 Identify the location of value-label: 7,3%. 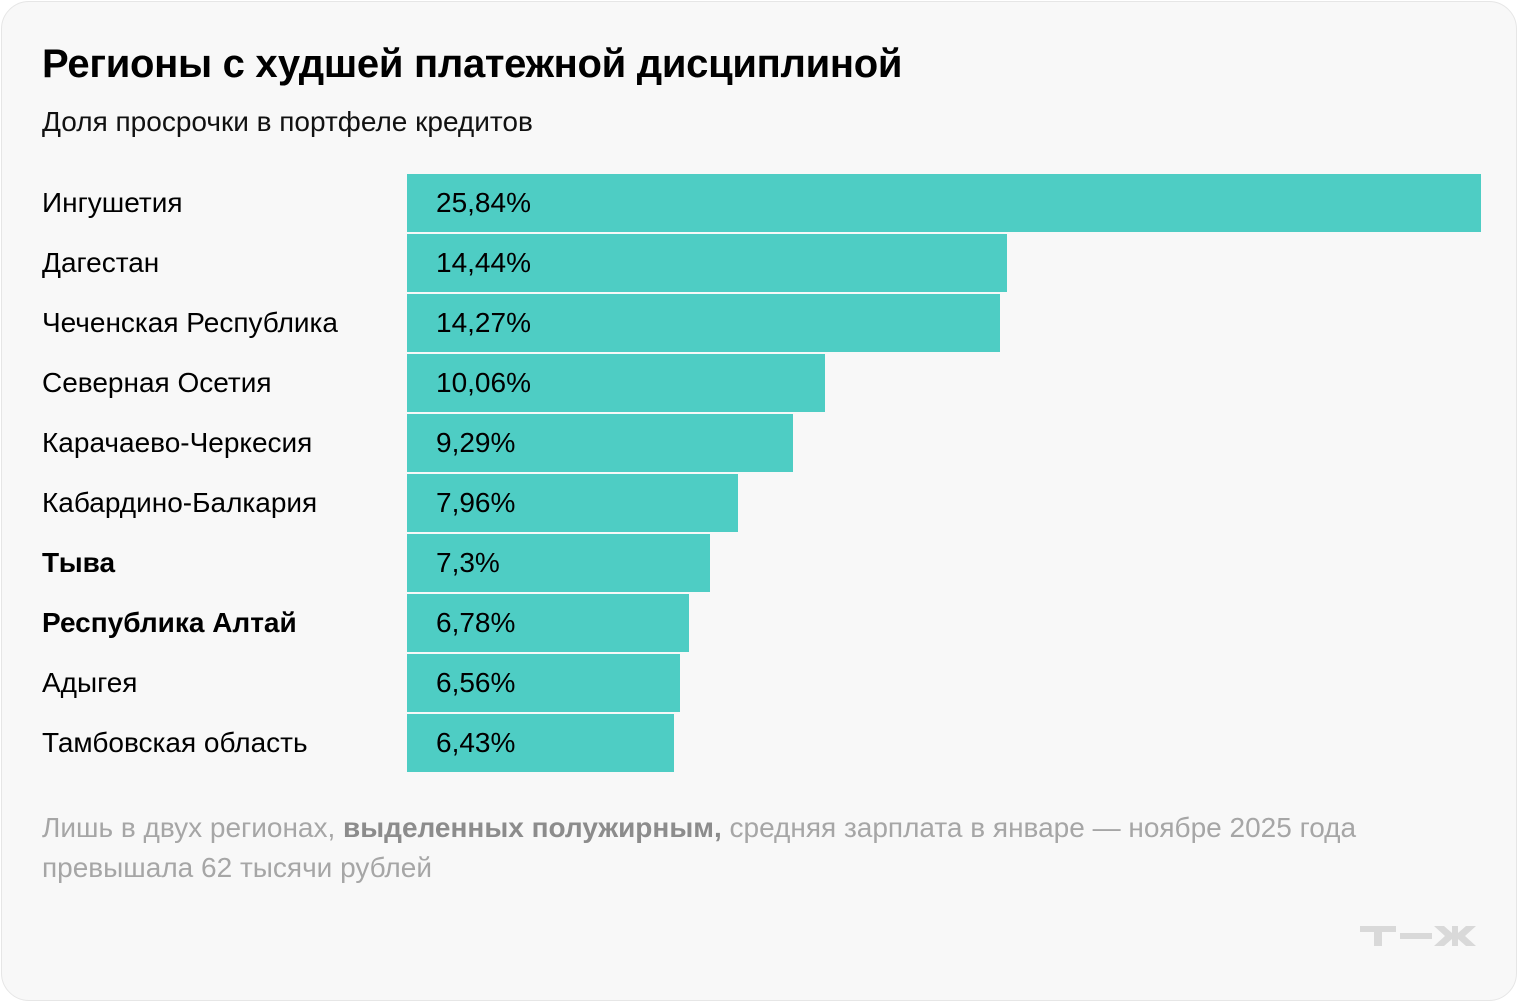
(468, 562).